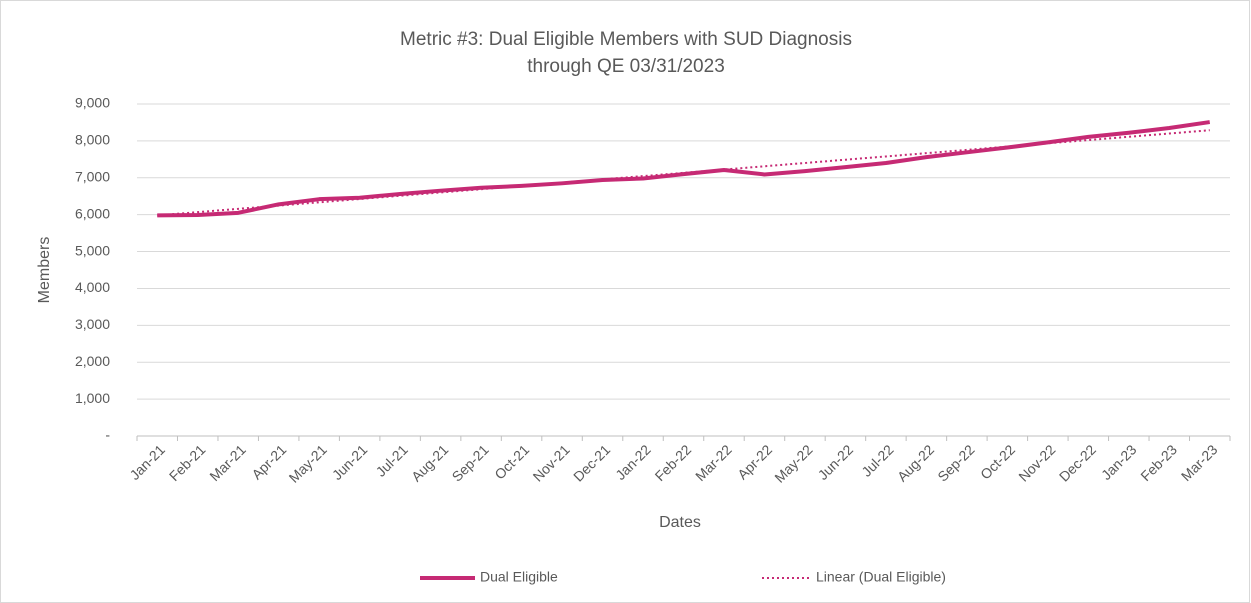  I want to click on y-axis-title: Members, so click(44, 270).